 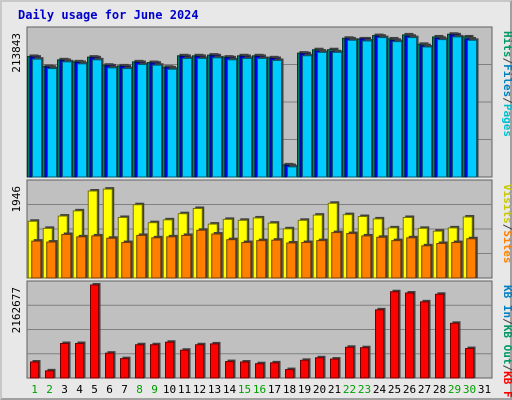 I want to click on chart-title: Daily usage for June 2024, so click(x=108, y=15).